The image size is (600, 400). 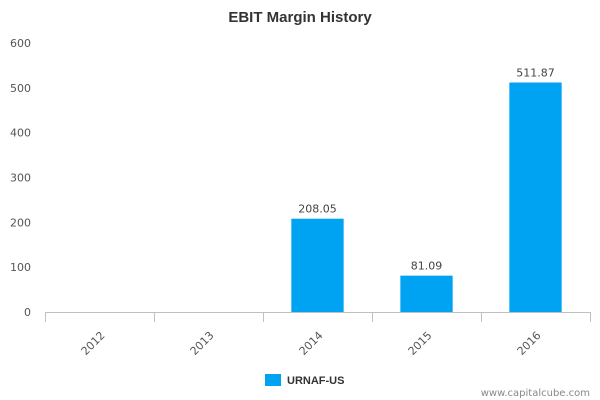 I want to click on data-label-2016: 511.87, so click(x=535, y=73).